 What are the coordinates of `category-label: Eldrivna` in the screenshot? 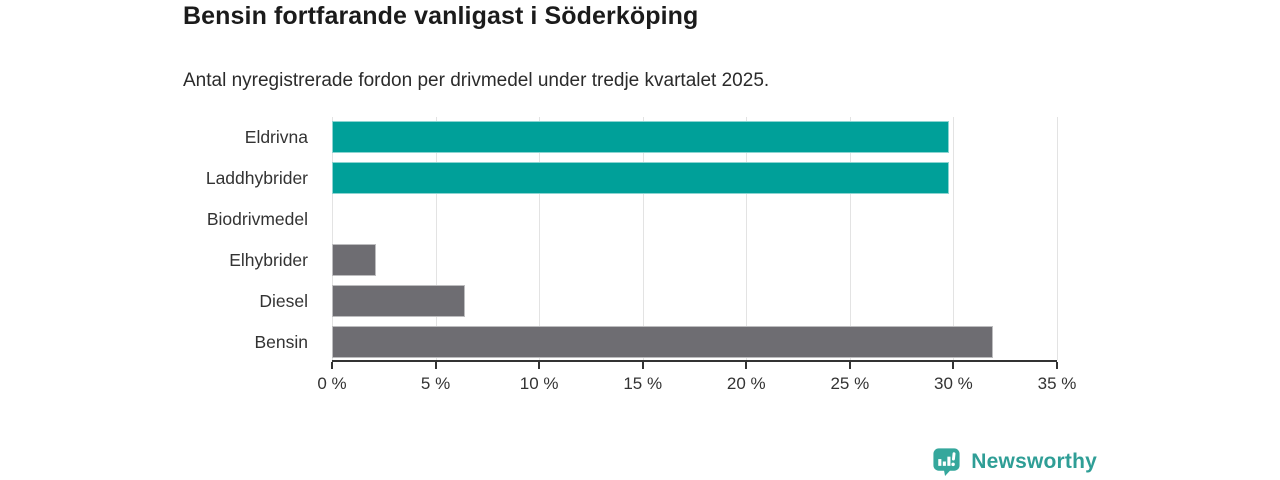 It's located at (276, 137).